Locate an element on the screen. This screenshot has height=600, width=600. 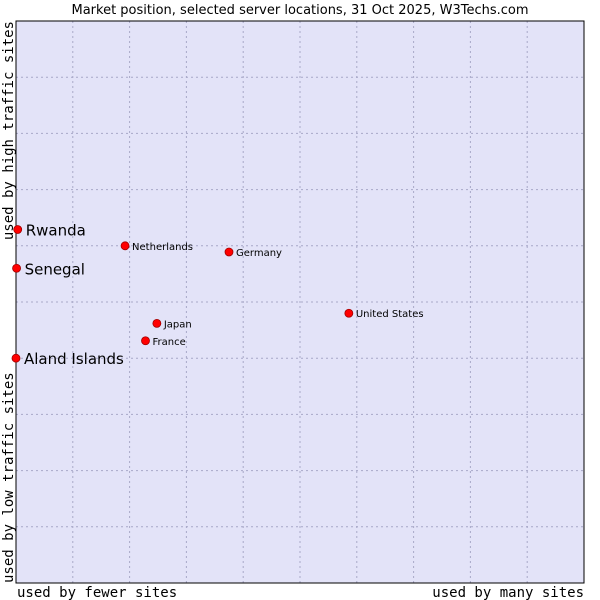
point-label-rwanda: Rwanda is located at coordinates (56, 231).